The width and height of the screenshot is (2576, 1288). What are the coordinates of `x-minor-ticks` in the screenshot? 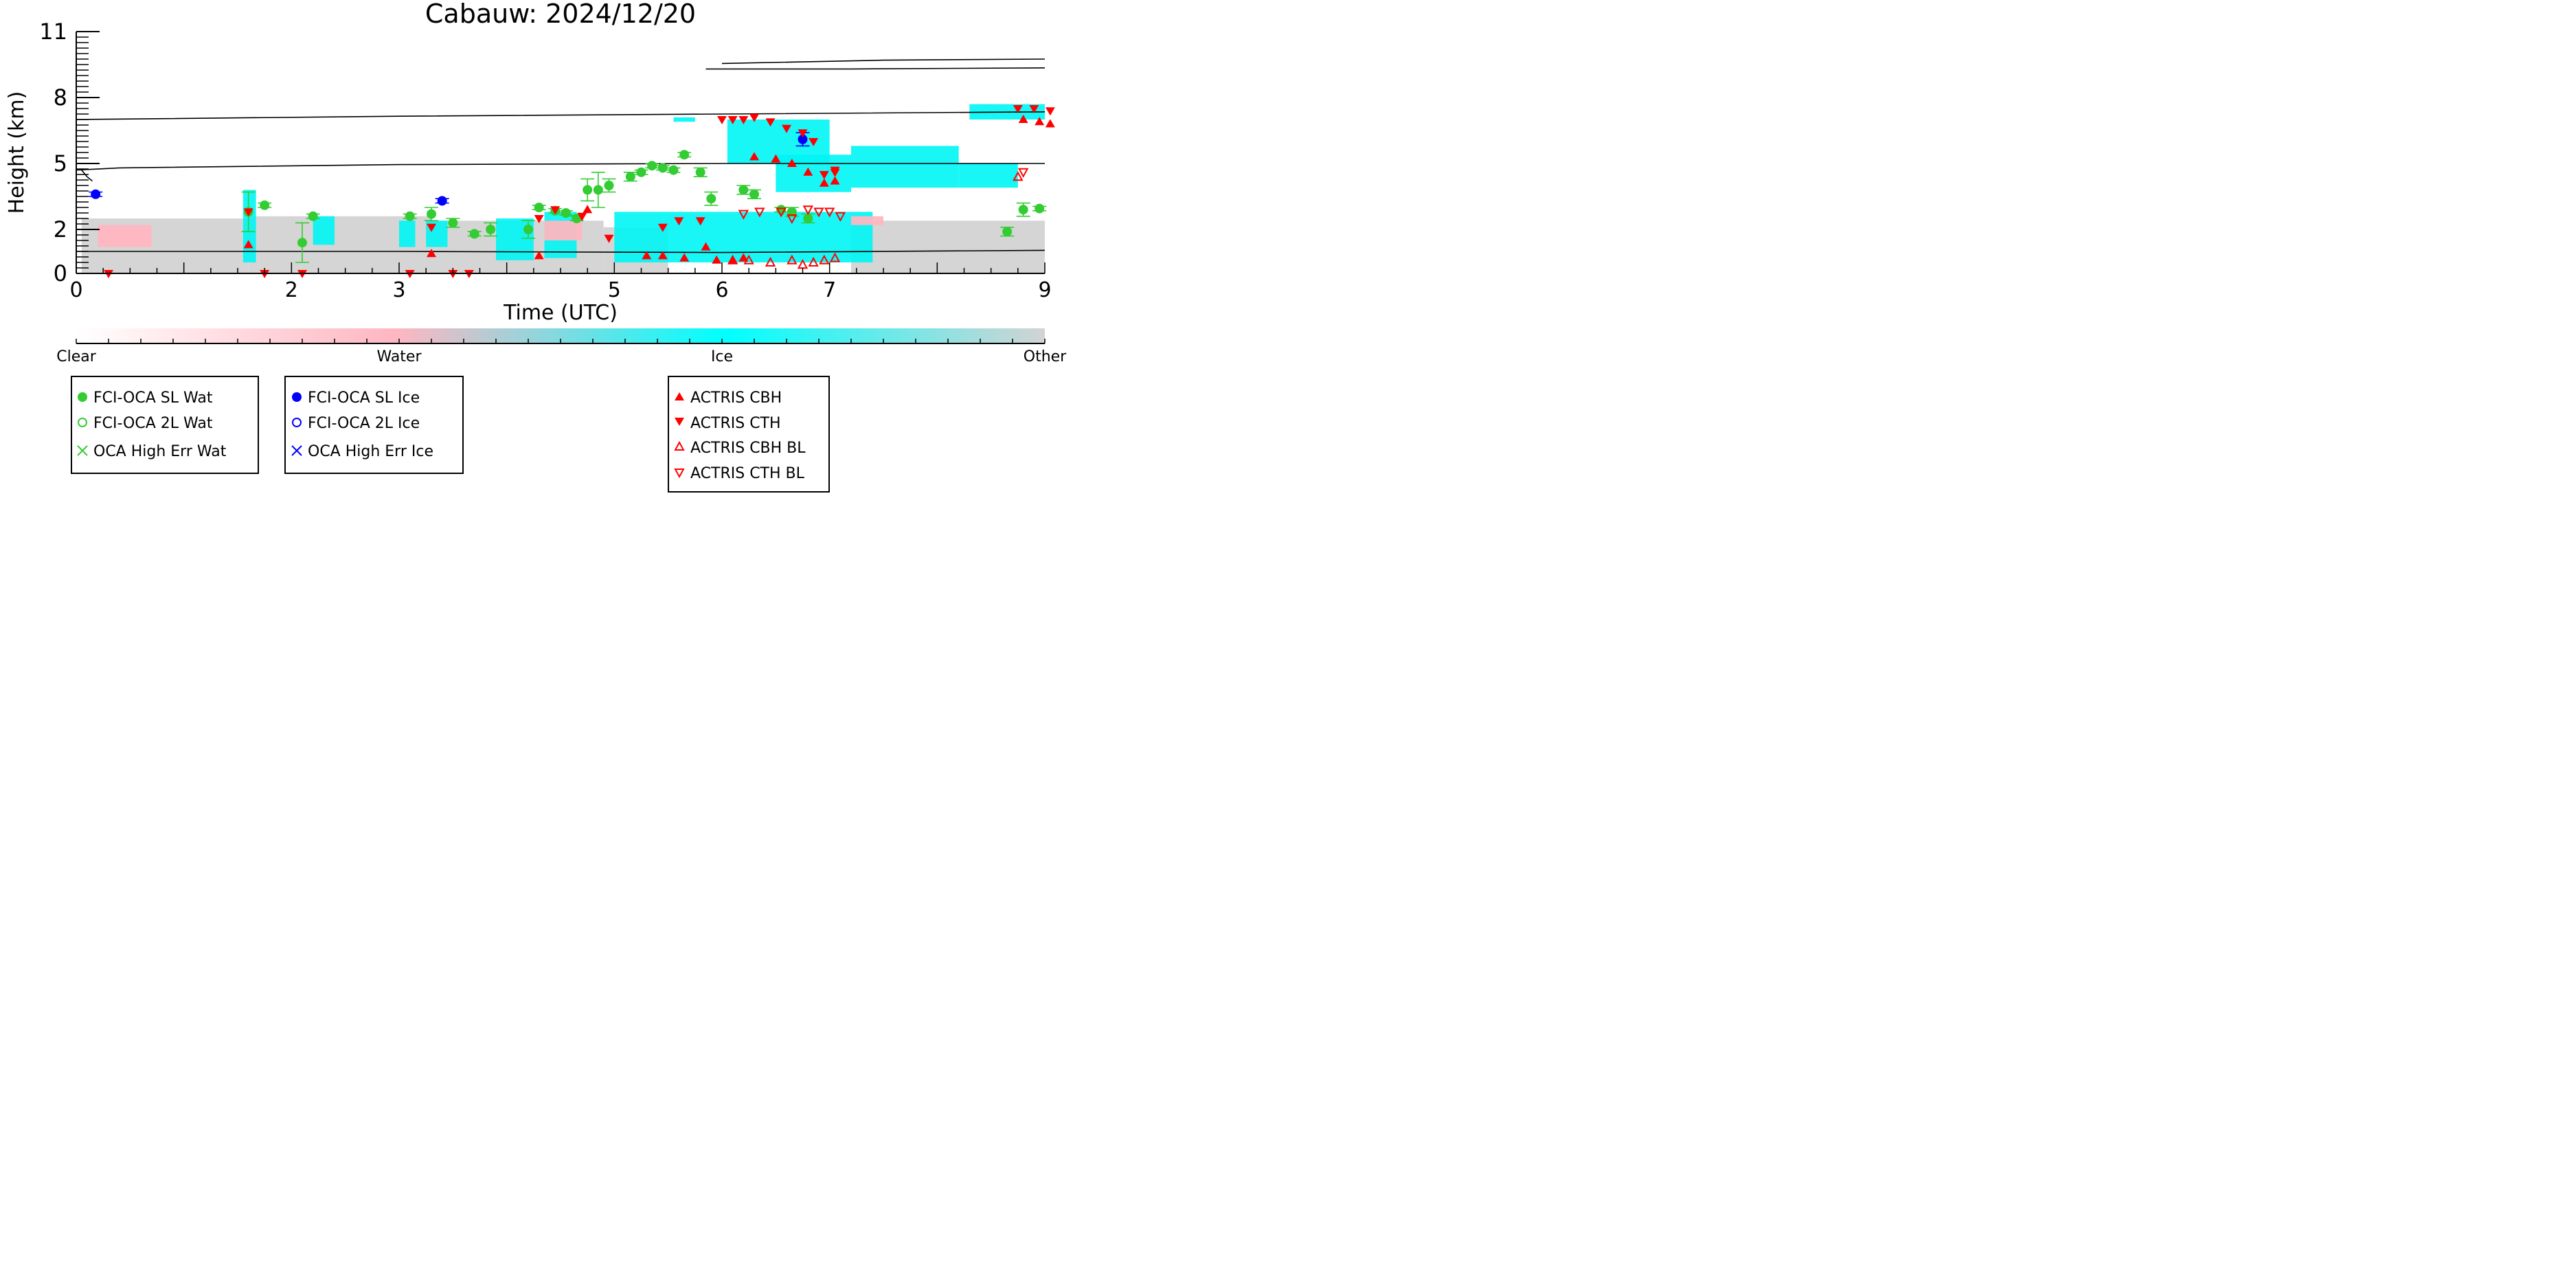 It's located at (561, 267).